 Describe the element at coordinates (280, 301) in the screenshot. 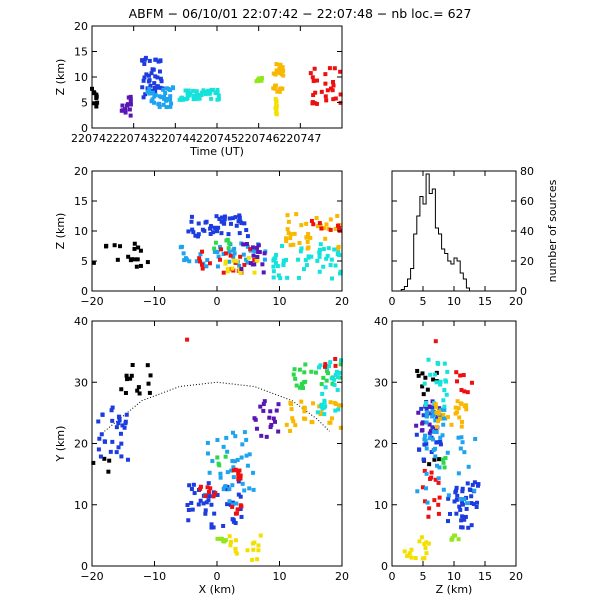

I see `x-tick-label: 10` at that location.